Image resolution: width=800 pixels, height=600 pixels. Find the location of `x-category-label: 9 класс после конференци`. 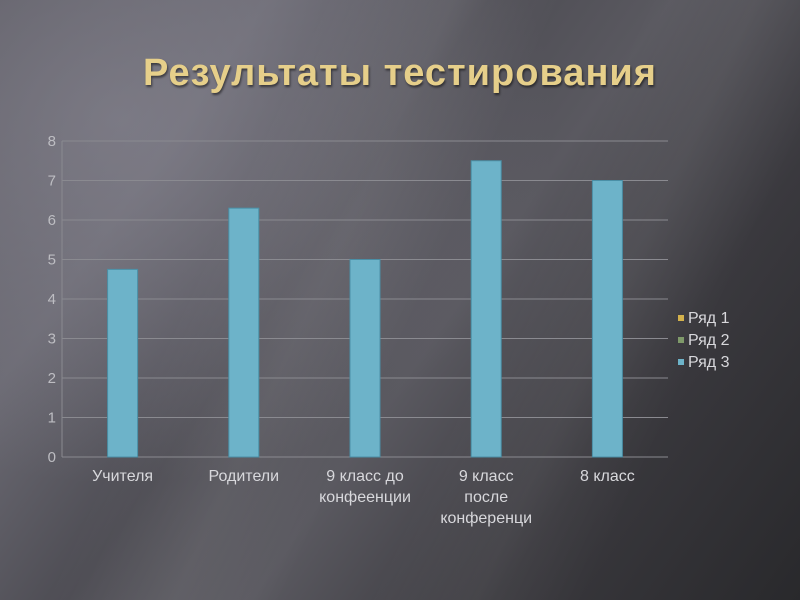

x-category-label: 9 класс после конференци is located at coordinates (486, 497).